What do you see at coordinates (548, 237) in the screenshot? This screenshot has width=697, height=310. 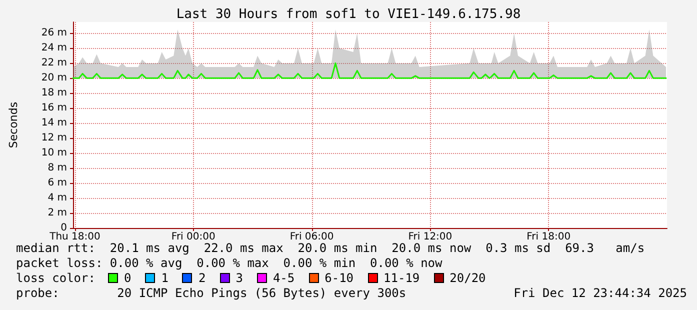 I see `x-tick-label: Fri 18:00` at bounding box center [548, 237].